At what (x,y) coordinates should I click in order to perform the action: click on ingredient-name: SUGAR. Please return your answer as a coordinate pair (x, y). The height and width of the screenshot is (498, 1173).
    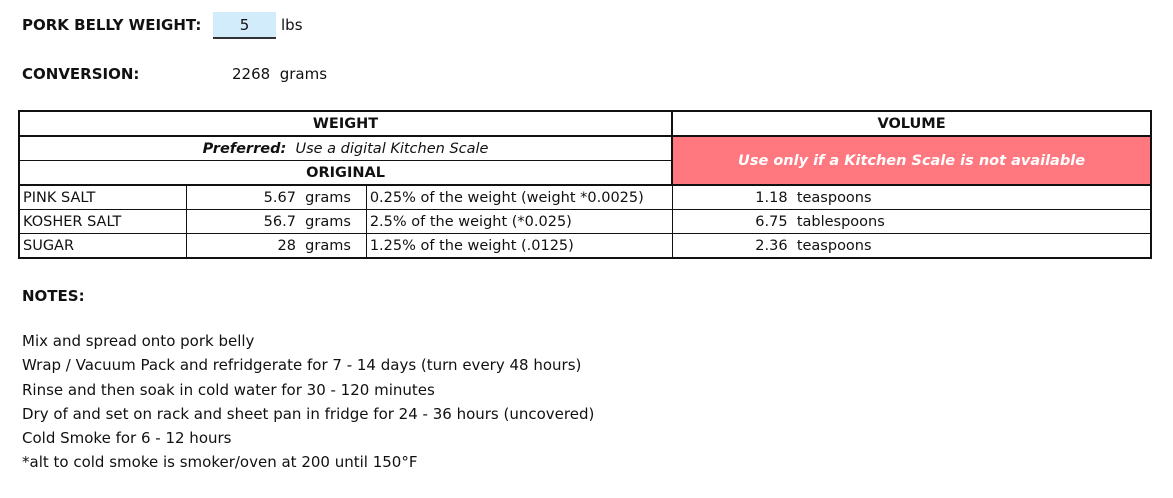
    Looking at the image, I should click on (102, 246).